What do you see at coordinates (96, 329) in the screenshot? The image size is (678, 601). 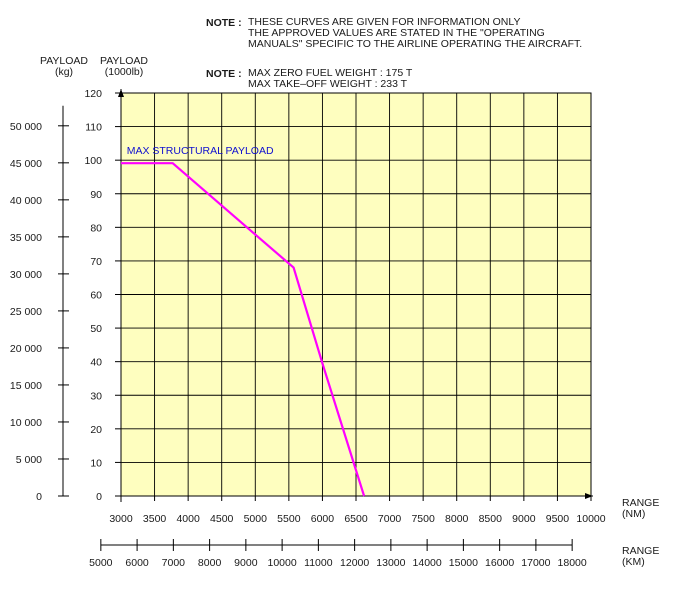 I see `y-tick-label: 50` at bounding box center [96, 329].